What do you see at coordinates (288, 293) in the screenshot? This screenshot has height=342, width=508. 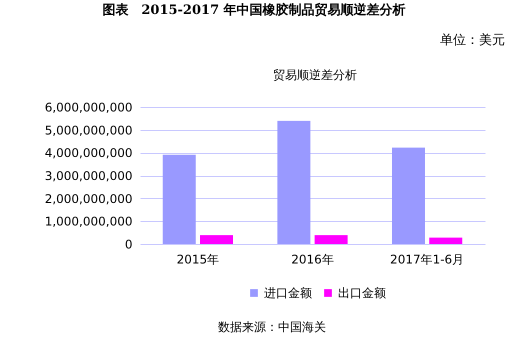 I see `legend-label: 进口金额` at bounding box center [288, 293].